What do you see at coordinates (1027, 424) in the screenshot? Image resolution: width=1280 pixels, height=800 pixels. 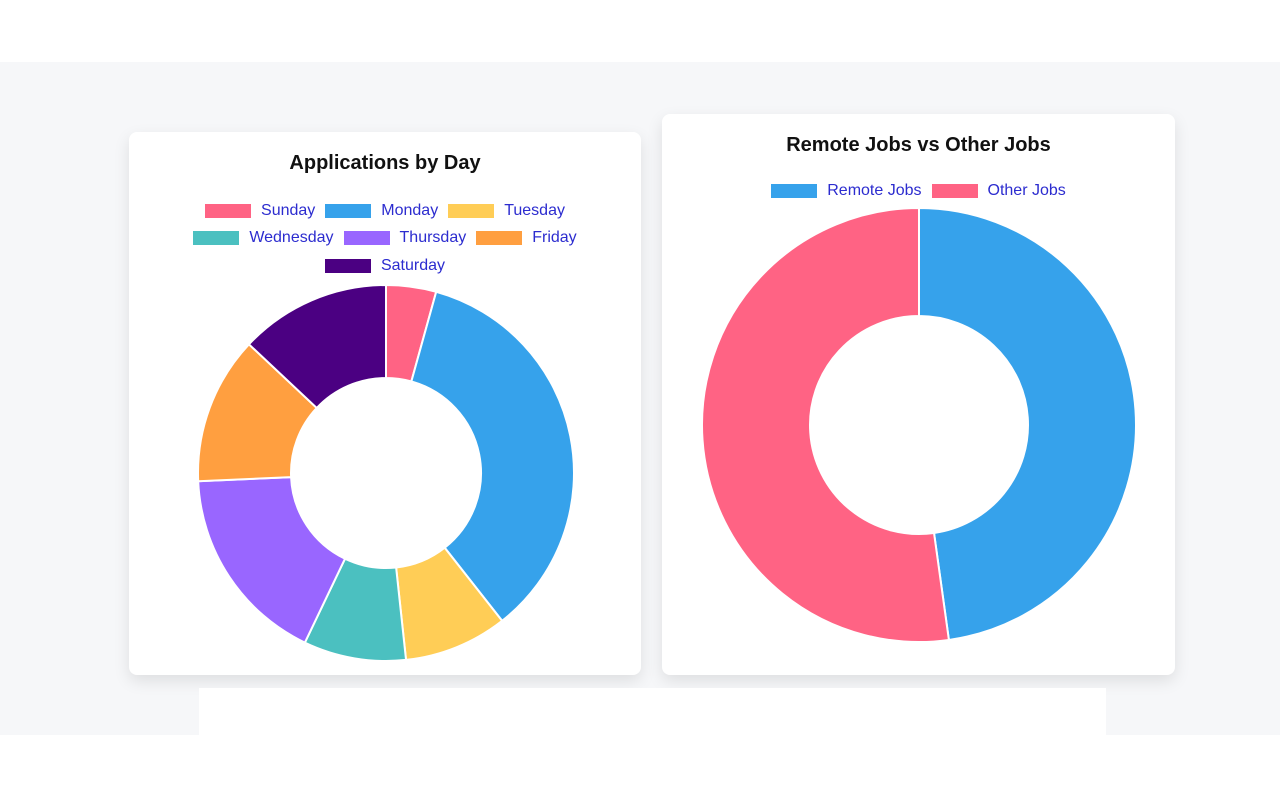 I see `slice-remote-jobs` at bounding box center [1027, 424].